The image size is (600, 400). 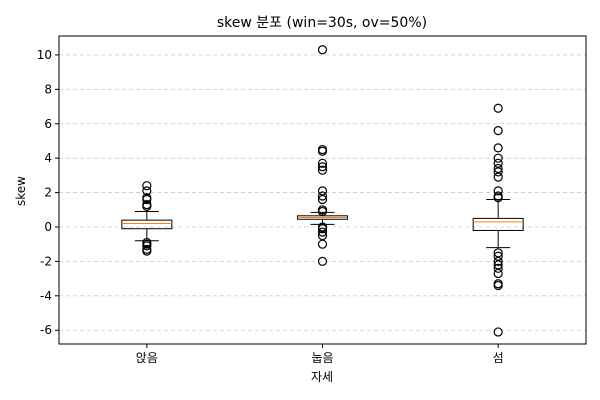 I want to click on y-tick-label: 2, so click(x=48, y=193).